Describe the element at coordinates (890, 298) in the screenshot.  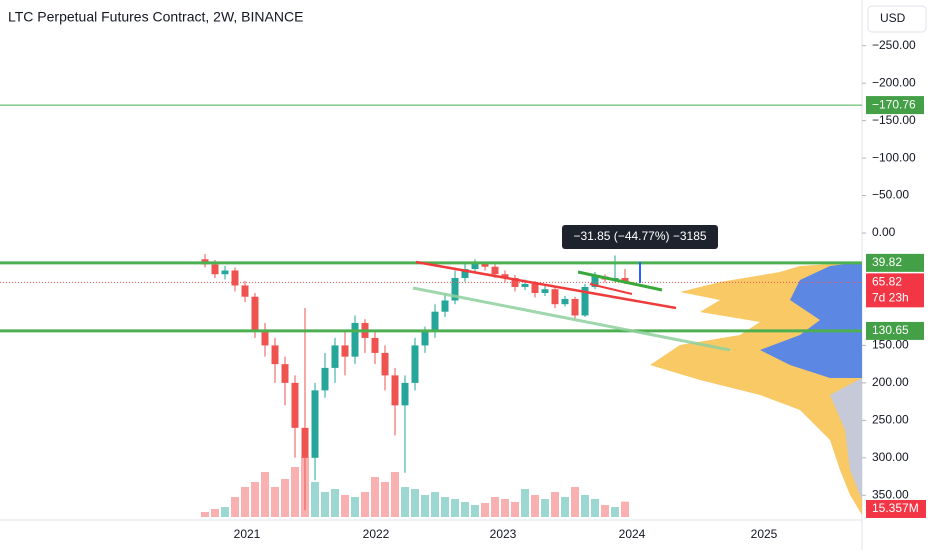
I see `countdown: 7d 23h` at that location.